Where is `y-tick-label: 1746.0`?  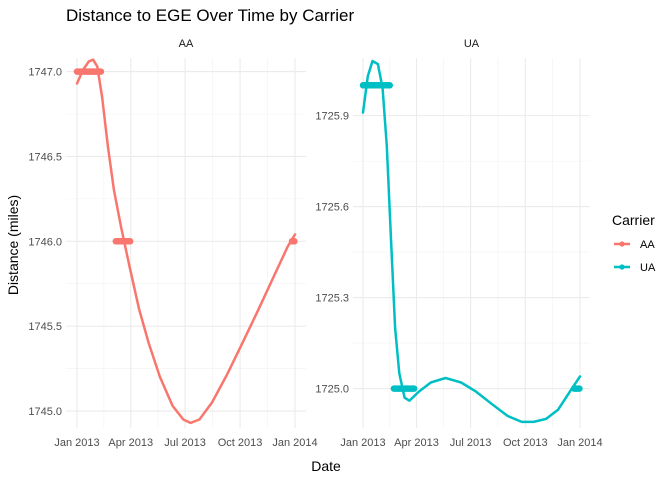
y-tick-label: 1746.0 is located at coordinates (45, 242).